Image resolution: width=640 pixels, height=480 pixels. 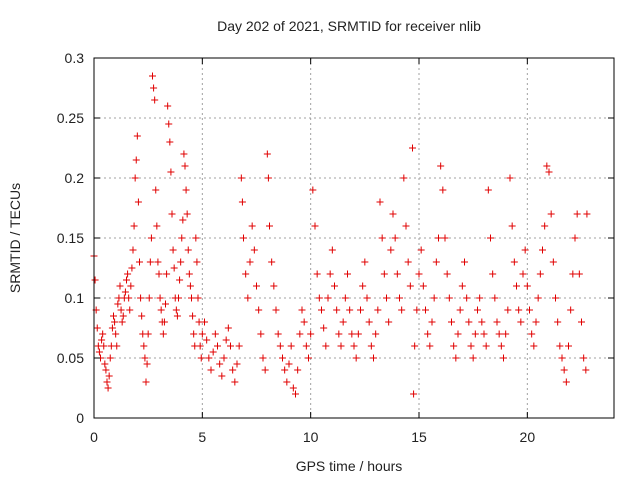 What do you see at coordinates (75, 178) in the screenshot?
I see `y-tick-label: 0.2` at bounding box center [75, 178].